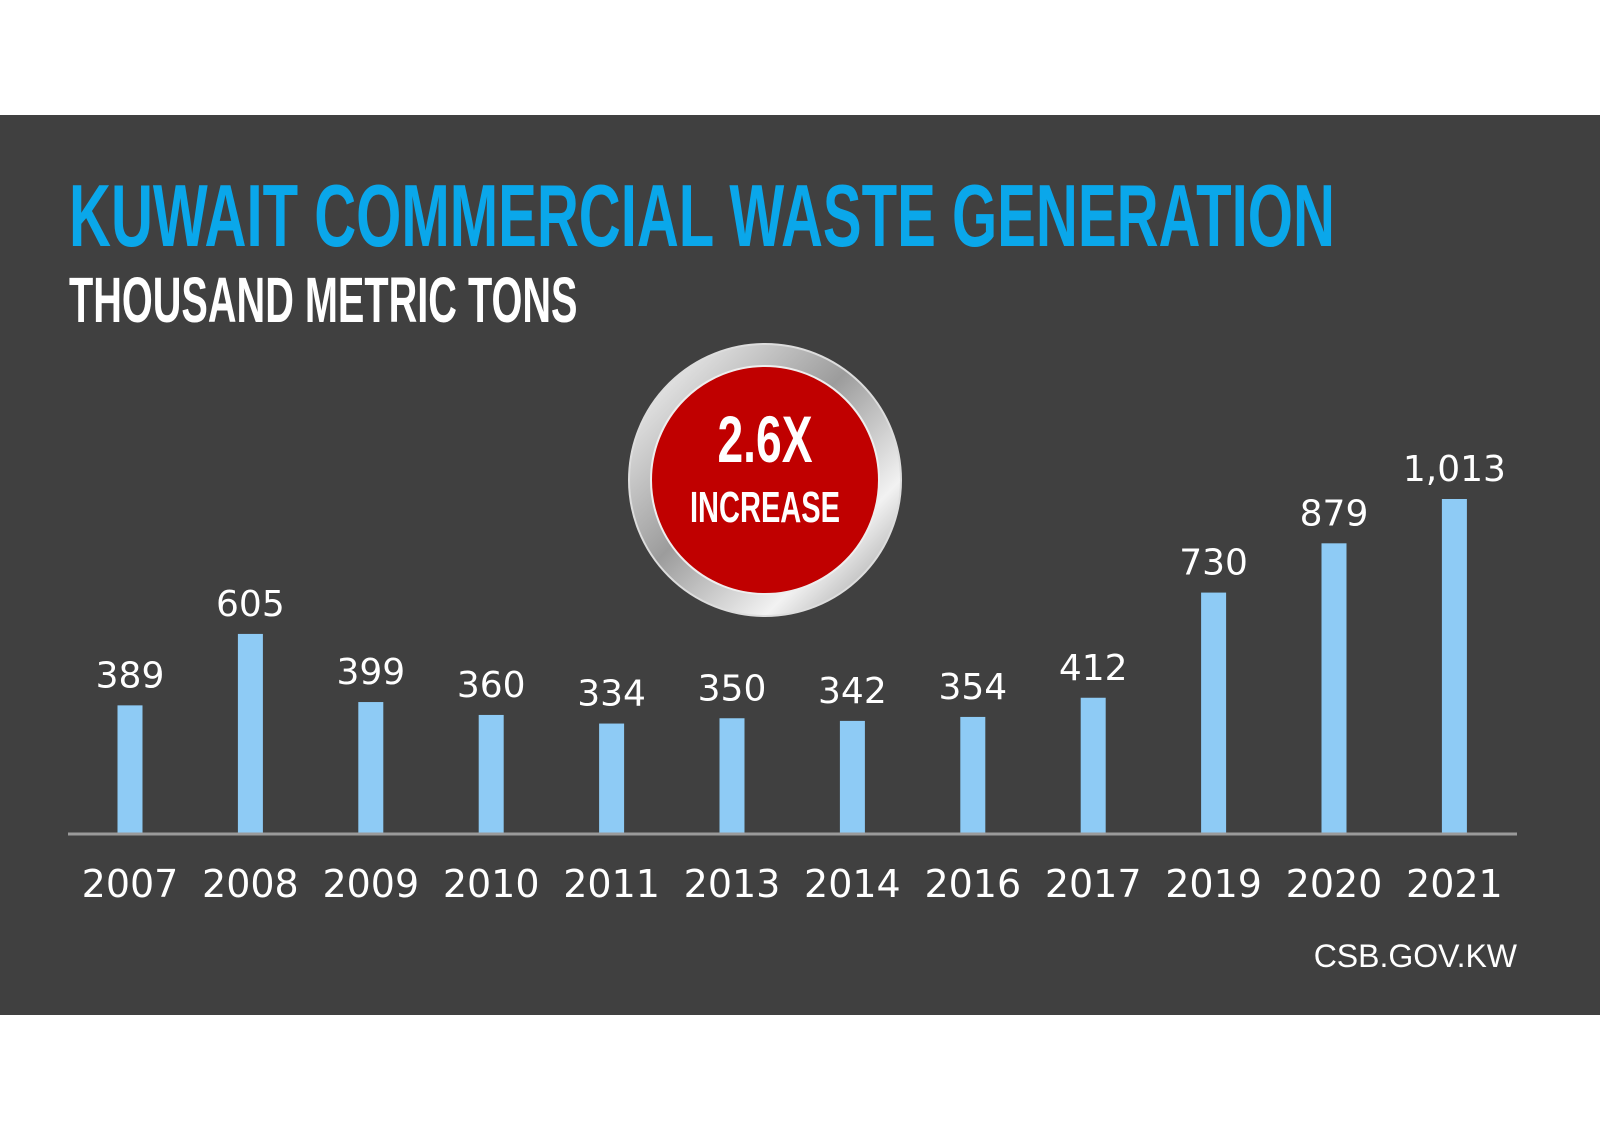  What do you see at coordinates (371, 768) in the screenshot?
I see `bar-2009` at bounding box center [371, 768].